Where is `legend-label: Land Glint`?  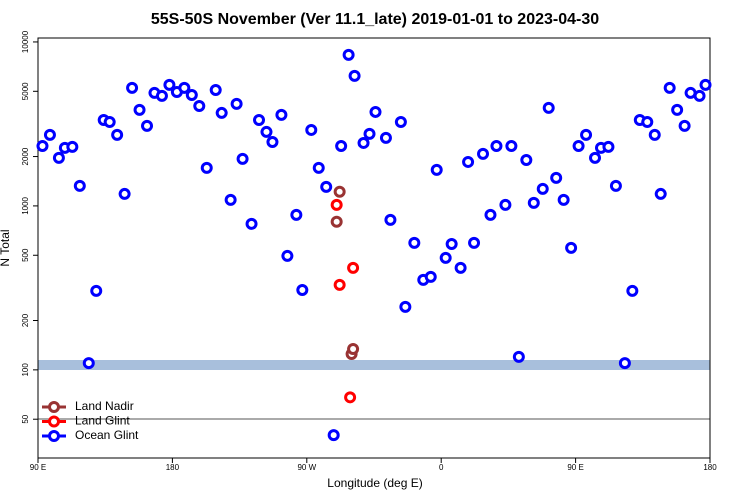
legend-label: Land Glint is located at coordinates (102, 421).